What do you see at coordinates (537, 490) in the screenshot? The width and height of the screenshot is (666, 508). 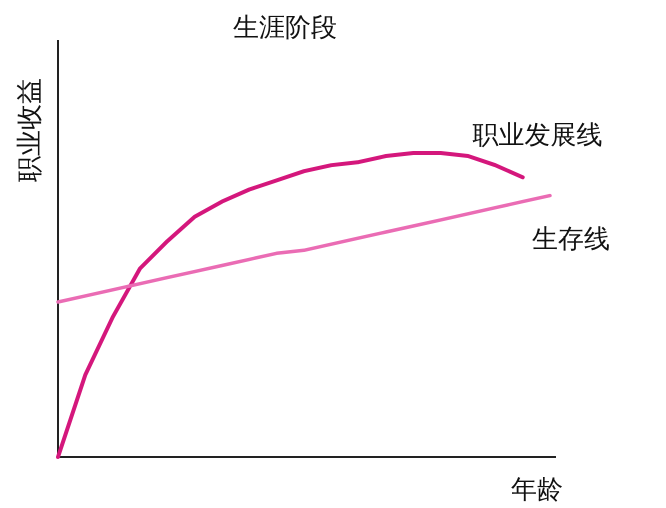 I see `x-axis-title: 年龄` at bounding box center [537, 490].